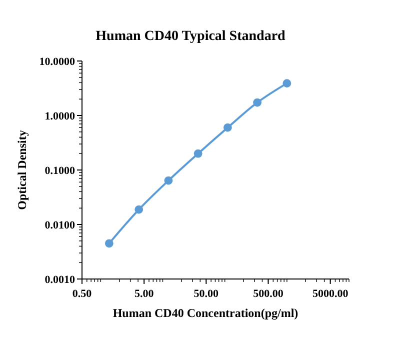  Describe the element at coordinates (60, 116) in the screenshot. I see `y-tick-label: 1.0000` at that location.